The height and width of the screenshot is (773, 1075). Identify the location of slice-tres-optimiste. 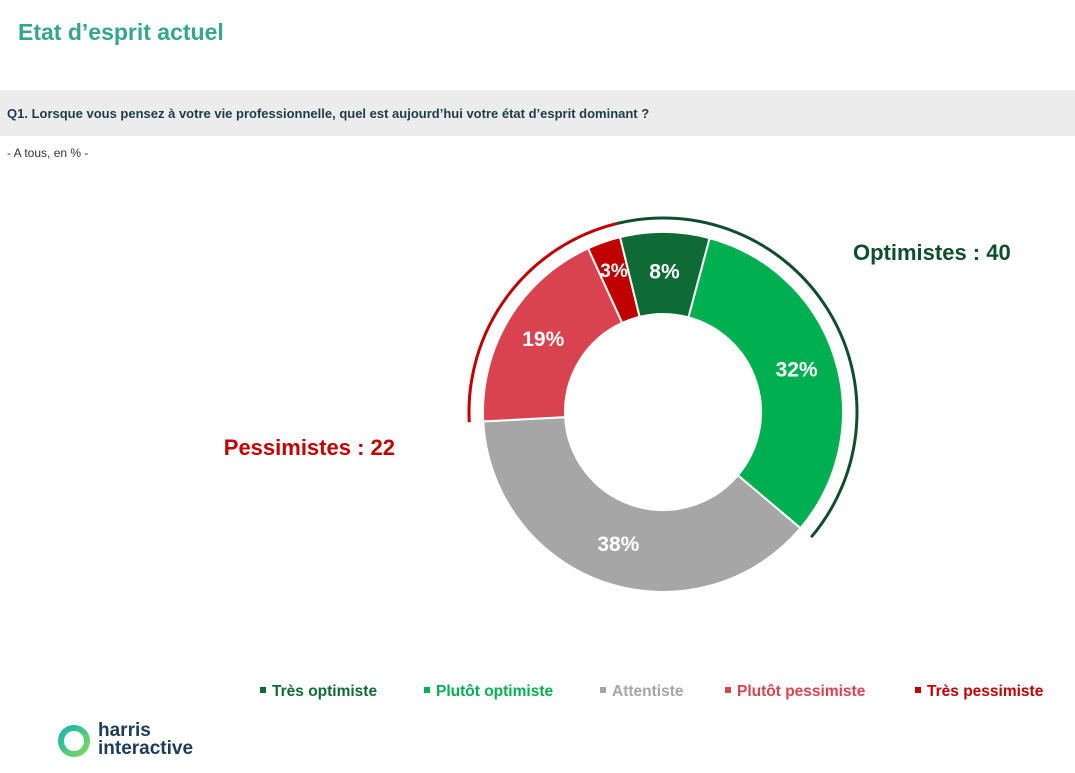
(664, 275).